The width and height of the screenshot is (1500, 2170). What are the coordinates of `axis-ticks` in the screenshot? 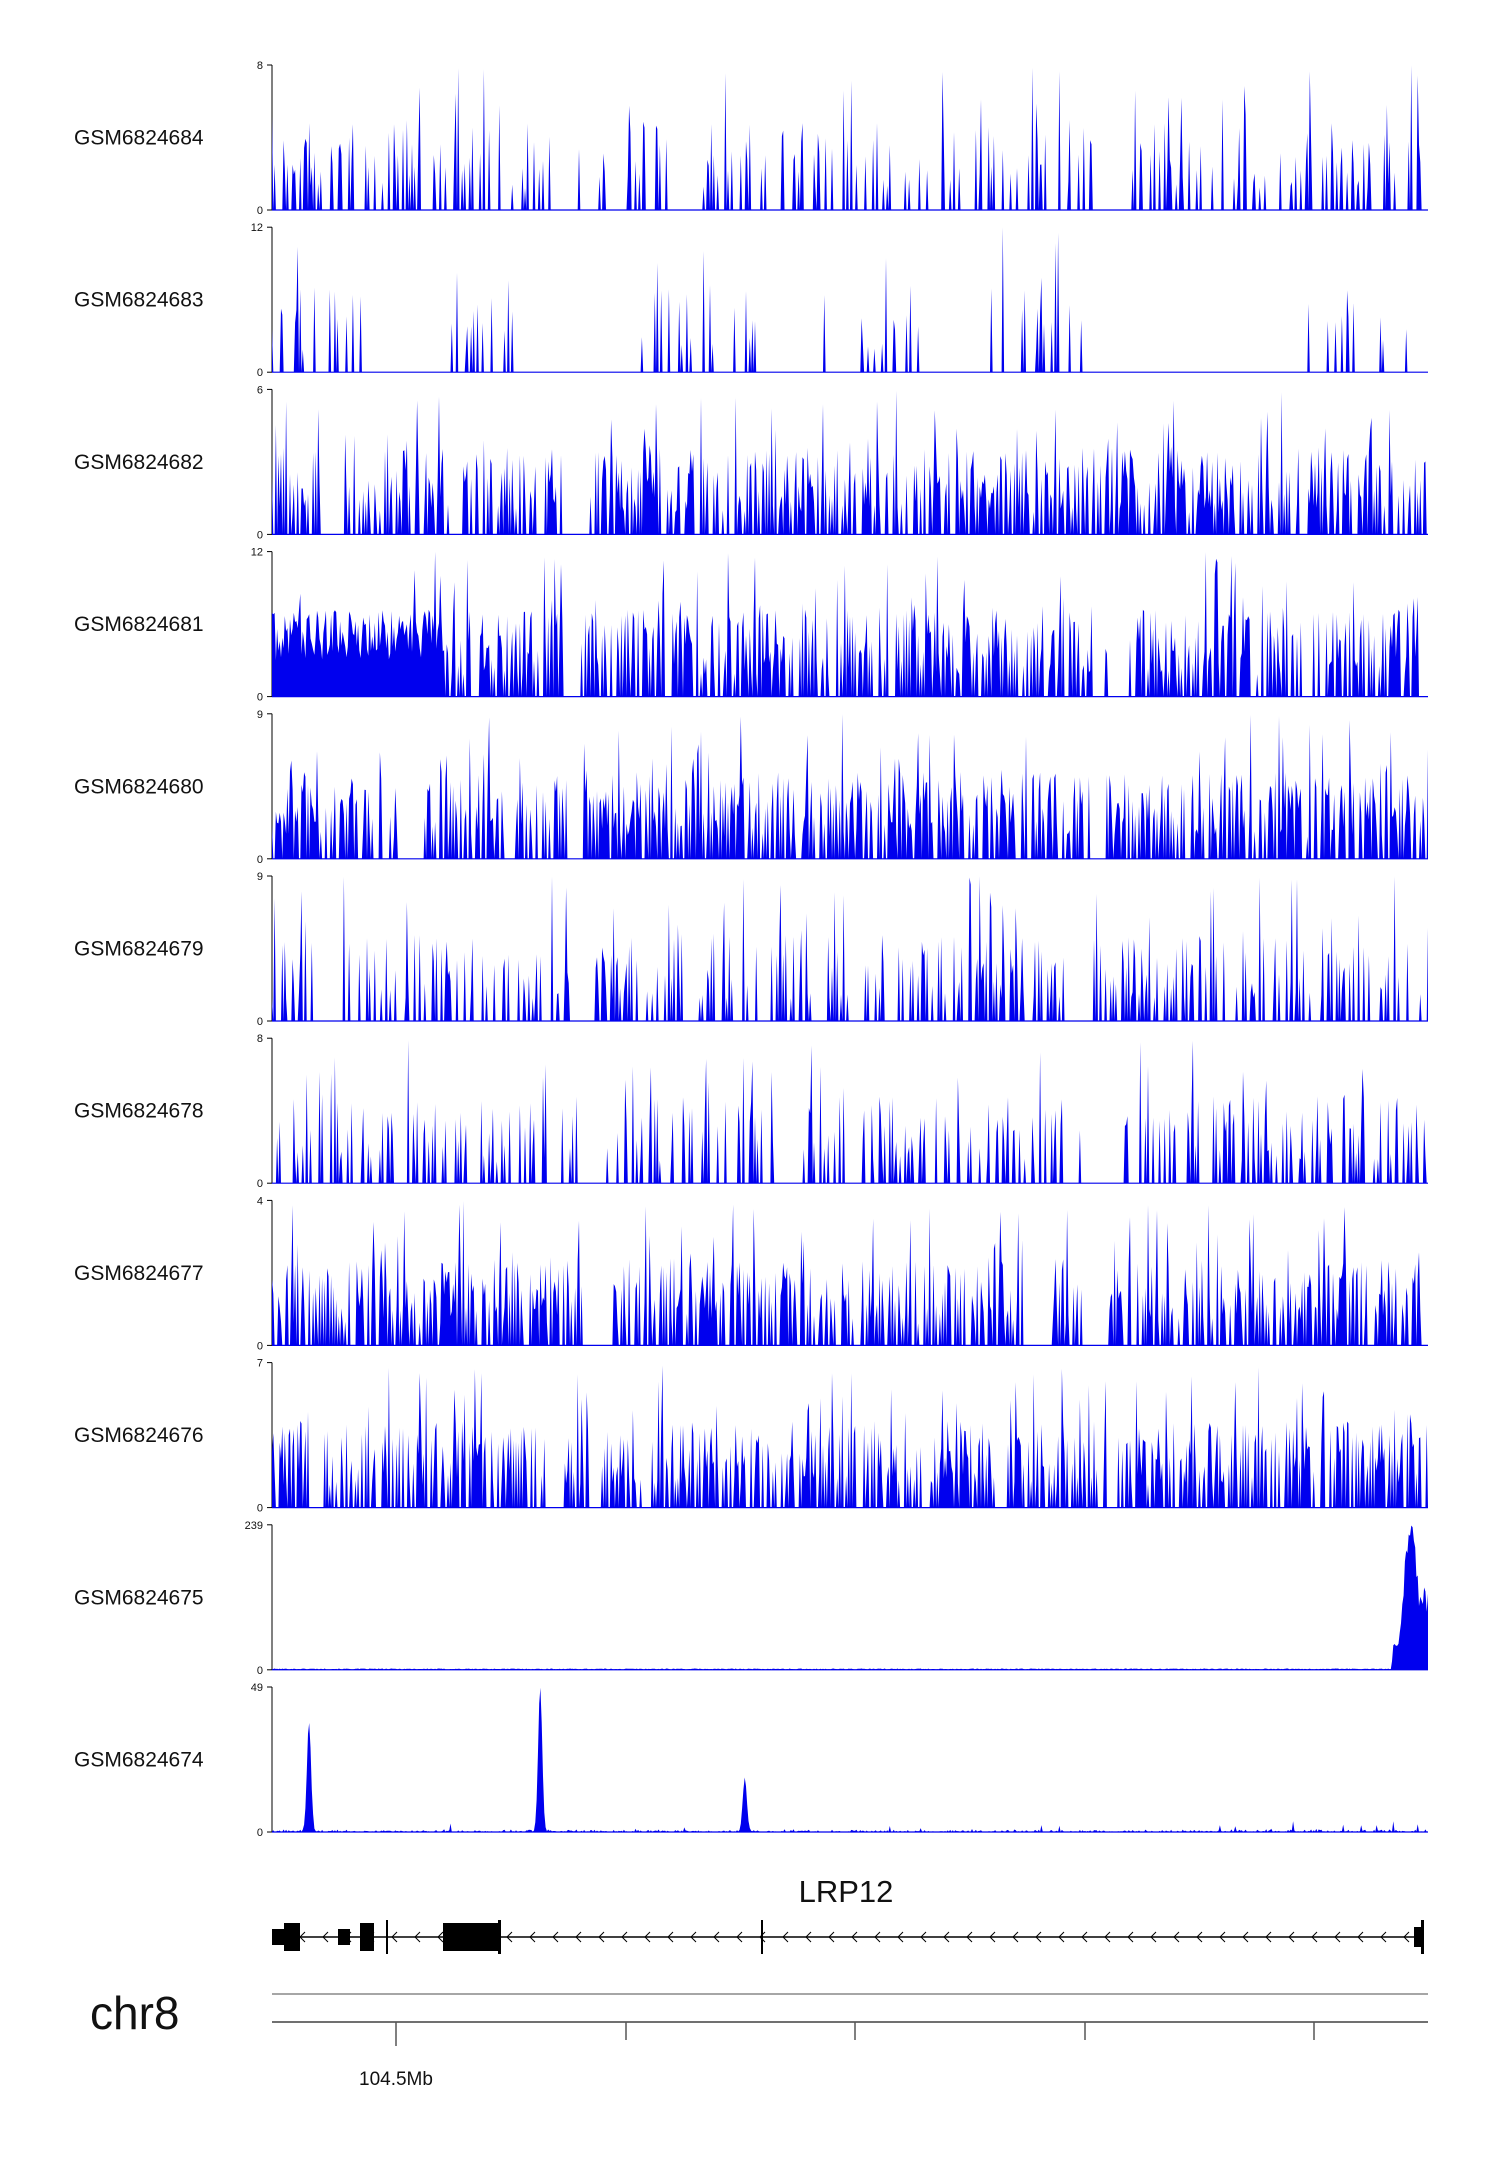 It's located at (855, 2034).